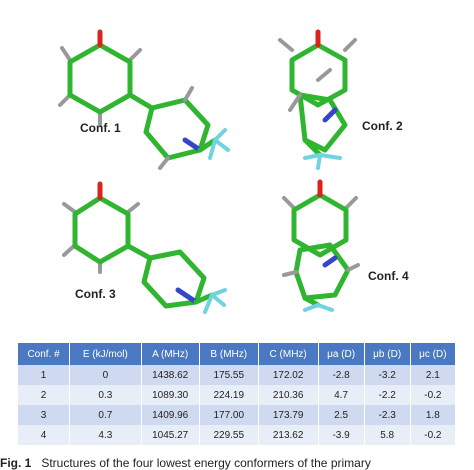 This screenshot has height=470, width=474. Describe the element at coordinates (433, 415) in the screenshot. I see `table-cell: 1.8` at that location.